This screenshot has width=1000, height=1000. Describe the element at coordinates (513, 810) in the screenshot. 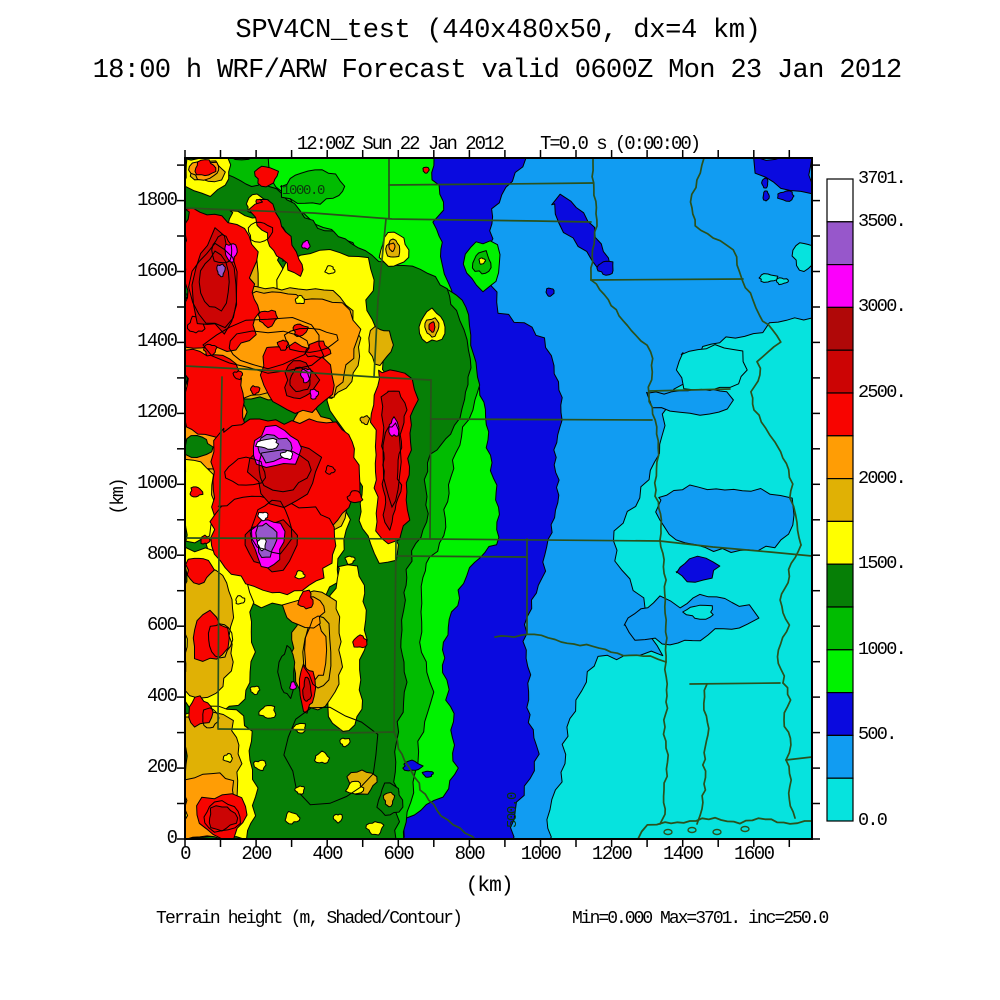

I see `svg-text: 500.0` at that location.